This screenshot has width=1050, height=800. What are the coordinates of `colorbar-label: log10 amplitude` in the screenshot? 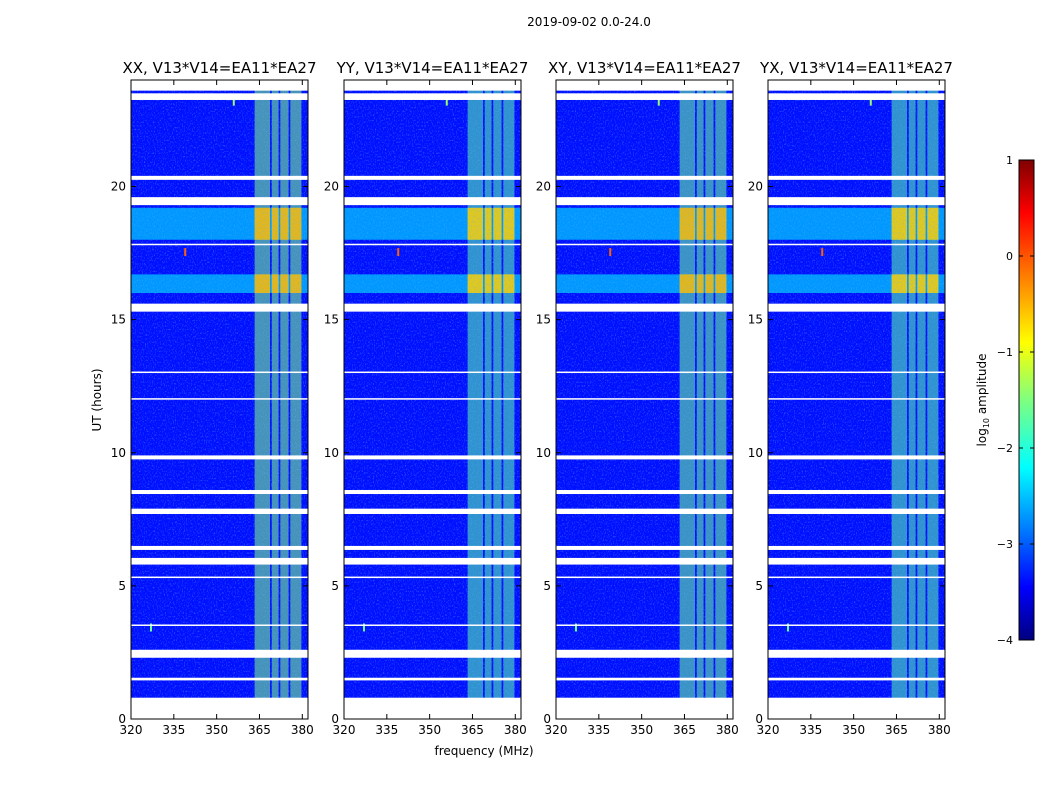 It's located at (983, 400).